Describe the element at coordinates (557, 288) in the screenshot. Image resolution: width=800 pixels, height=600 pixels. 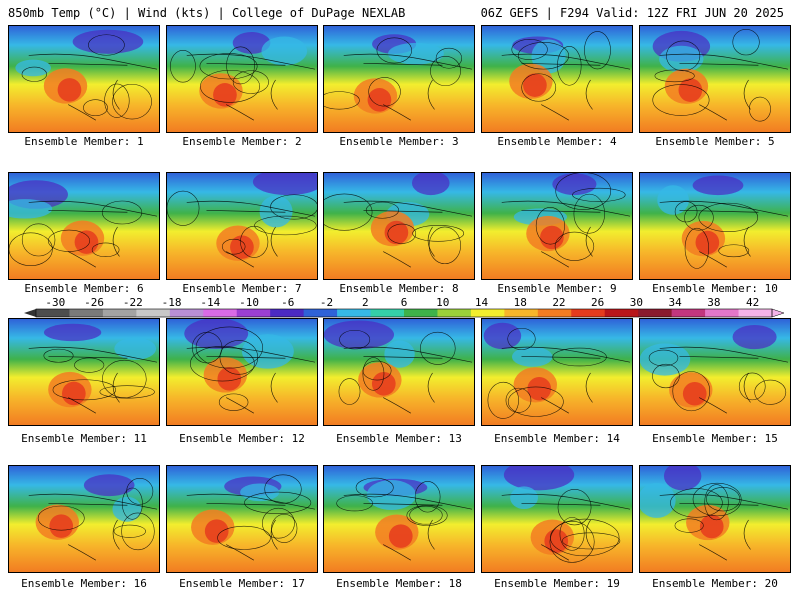
I see `member-label-9: Ensemble Member: 9` at that location.